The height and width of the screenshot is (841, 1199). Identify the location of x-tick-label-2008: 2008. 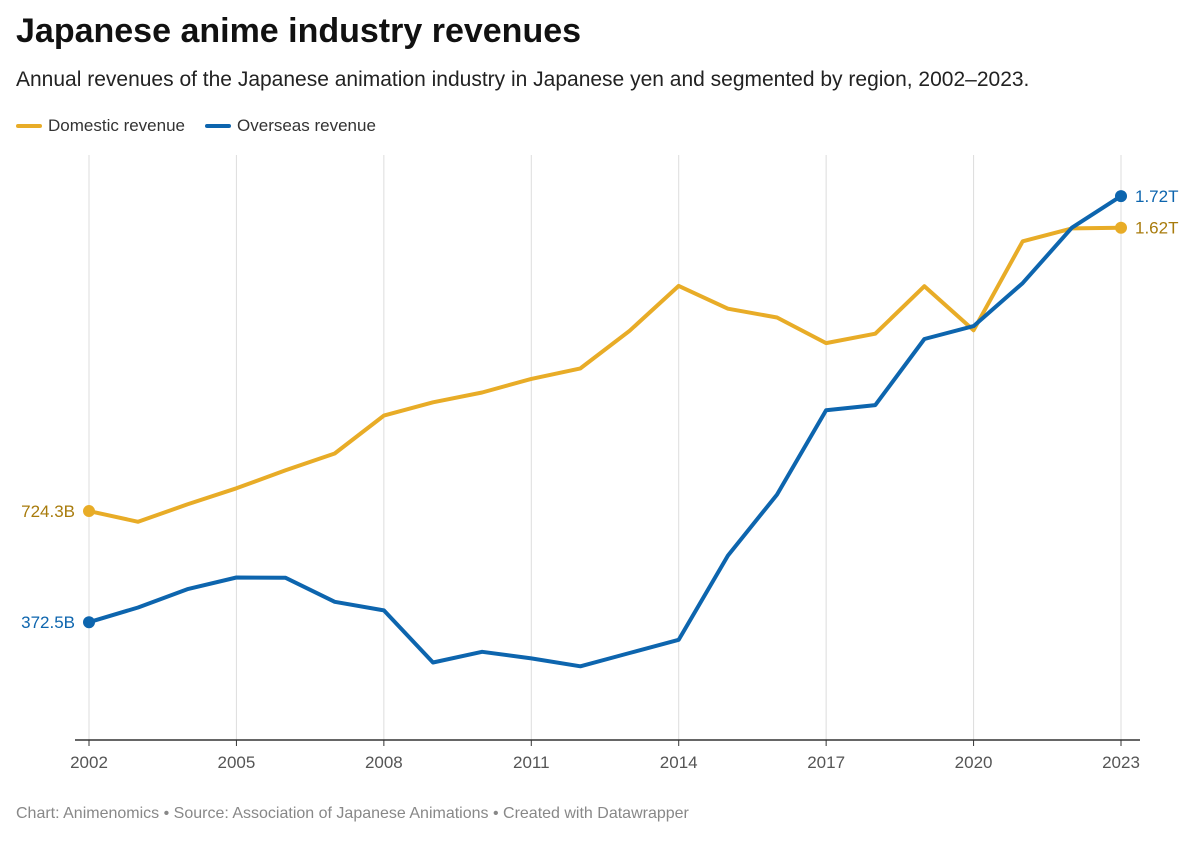
(384, 762).